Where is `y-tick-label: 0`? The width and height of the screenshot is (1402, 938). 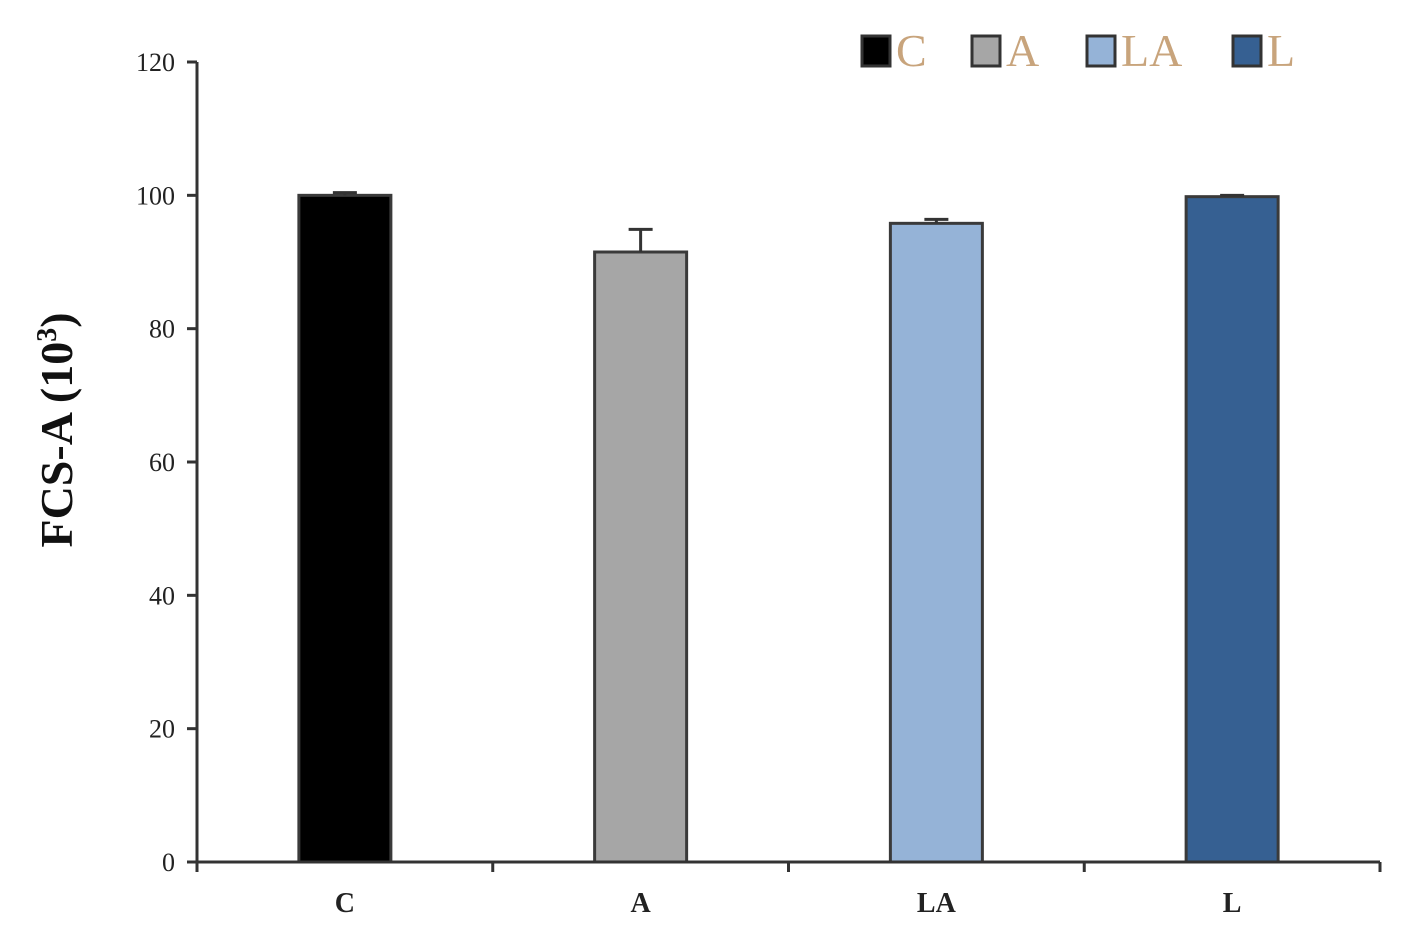
y-tick-label: 0 is located at coordinates (168, 862).